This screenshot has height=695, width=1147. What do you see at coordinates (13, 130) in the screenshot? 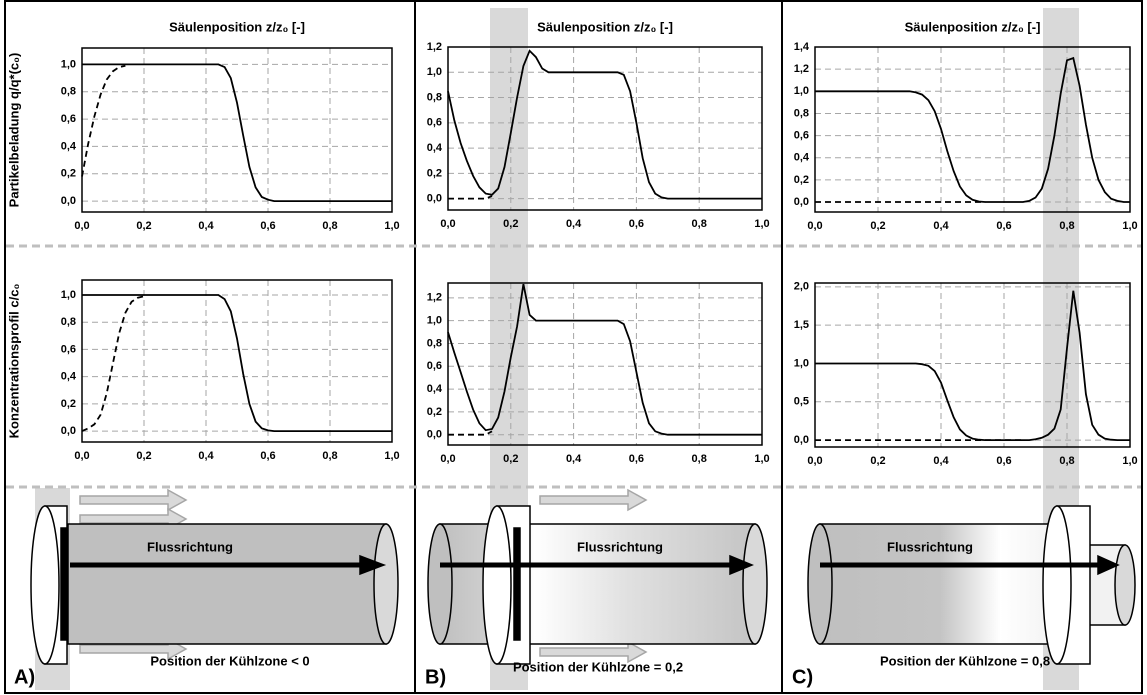
I see `y-axis-label: Partikelbeladung q/q*(c₀)` at bounding box center [13, 130].